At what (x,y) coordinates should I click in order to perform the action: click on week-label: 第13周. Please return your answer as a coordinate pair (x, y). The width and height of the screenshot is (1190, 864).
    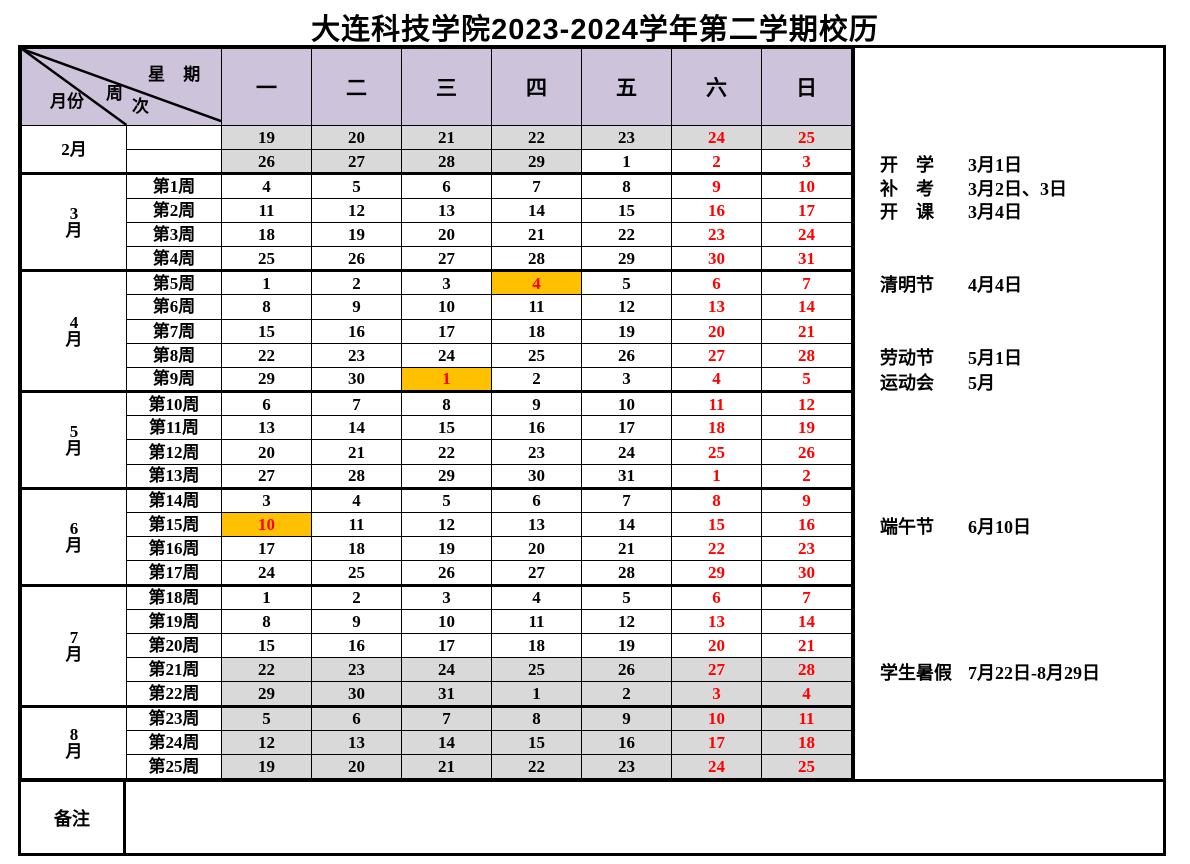
    Looking at the image, I should click on (174, 476).